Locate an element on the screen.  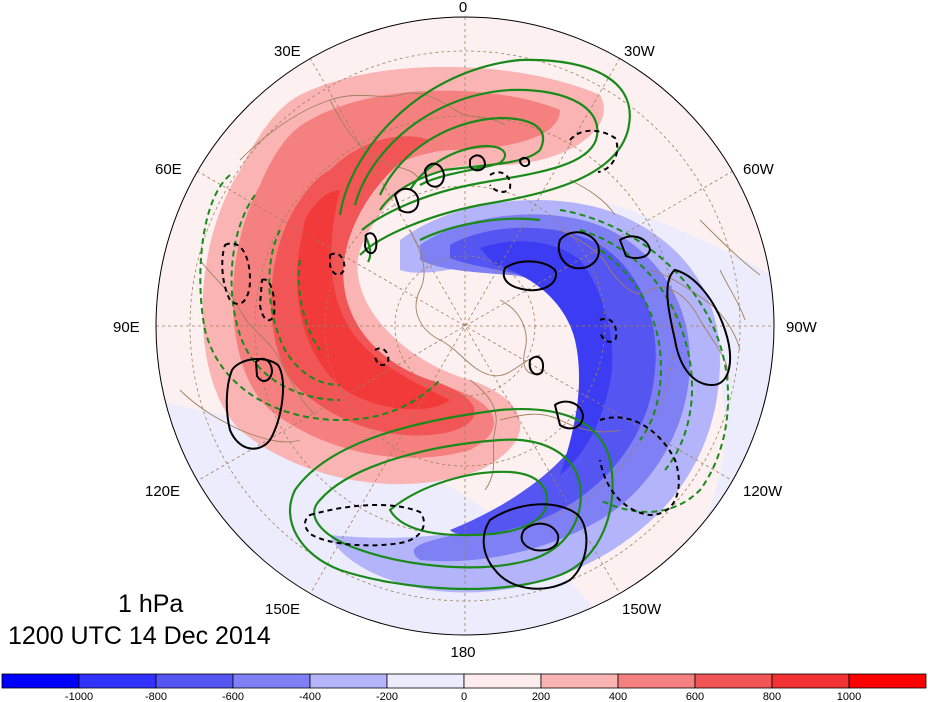
lon-label-120e: 120E is located at coordinates (162, 491).